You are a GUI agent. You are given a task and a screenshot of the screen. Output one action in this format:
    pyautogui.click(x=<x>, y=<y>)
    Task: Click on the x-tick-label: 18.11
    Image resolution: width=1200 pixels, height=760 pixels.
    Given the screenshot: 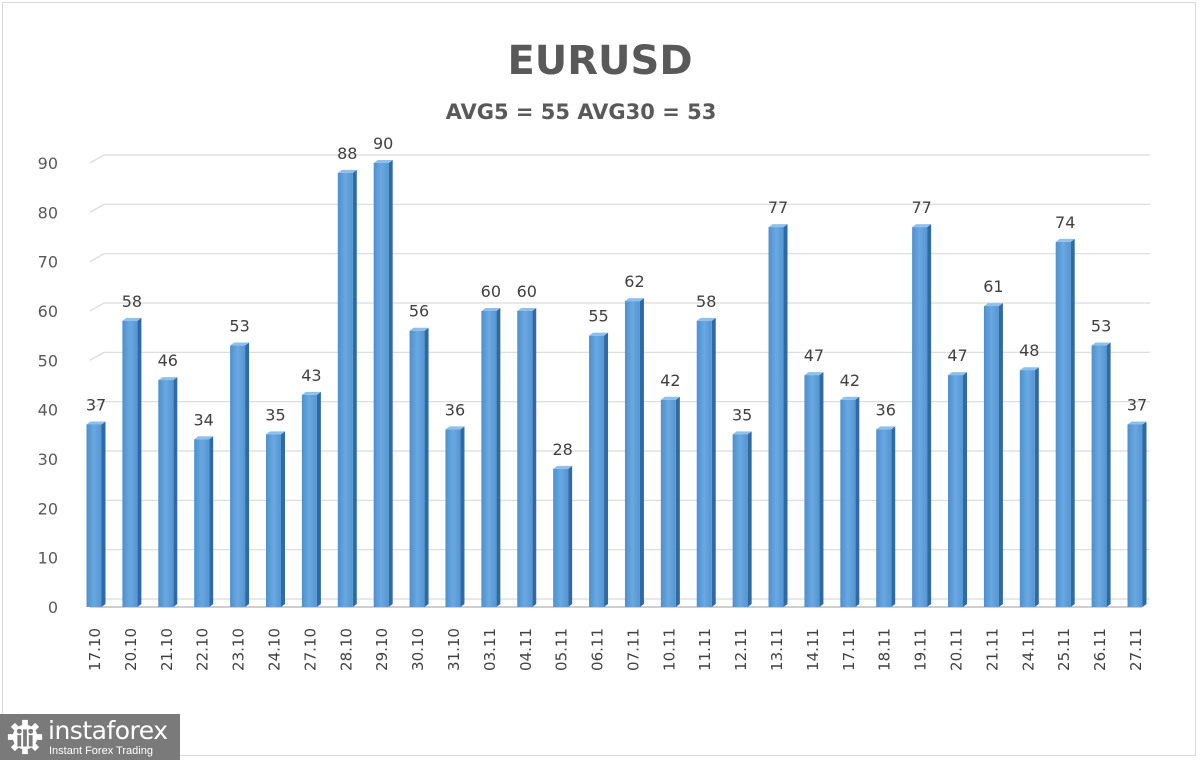 What is the action you would take?
    pyautogui.click(x=885, y=649)
    